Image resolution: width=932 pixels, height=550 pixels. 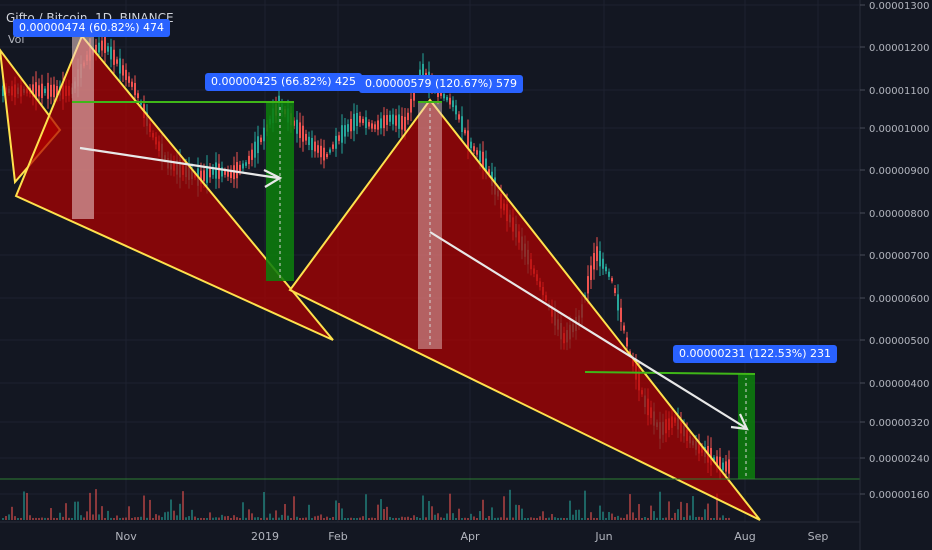 I want to click on date-tick-label: Feb, so click(x=337, y=536).